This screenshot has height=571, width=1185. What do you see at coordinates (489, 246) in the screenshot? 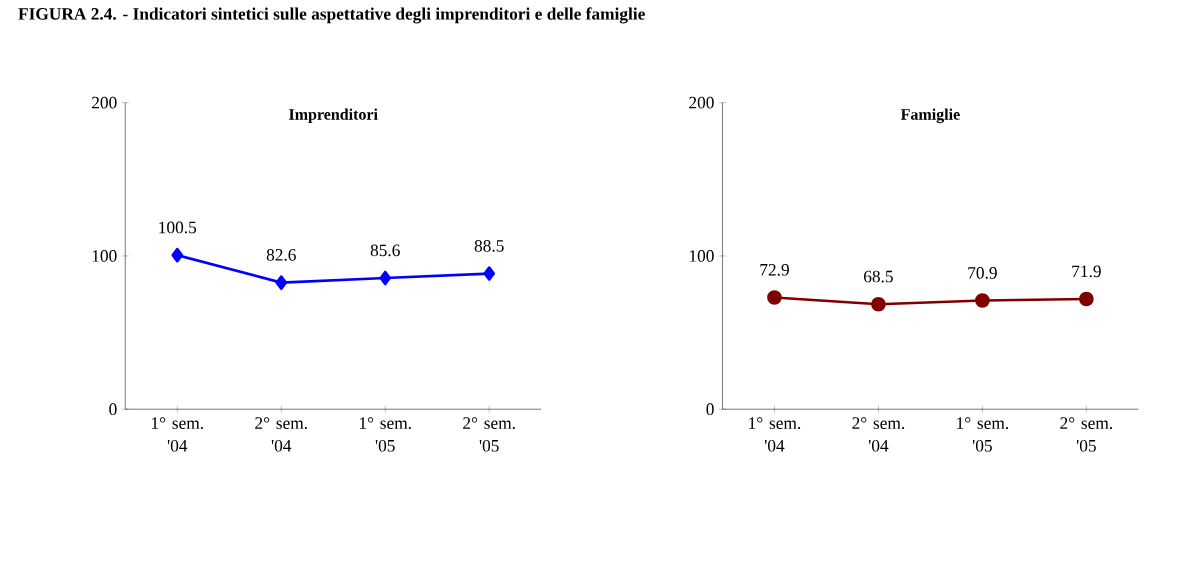
I see `data-label: 88.5` at bounding box center [489, 246].